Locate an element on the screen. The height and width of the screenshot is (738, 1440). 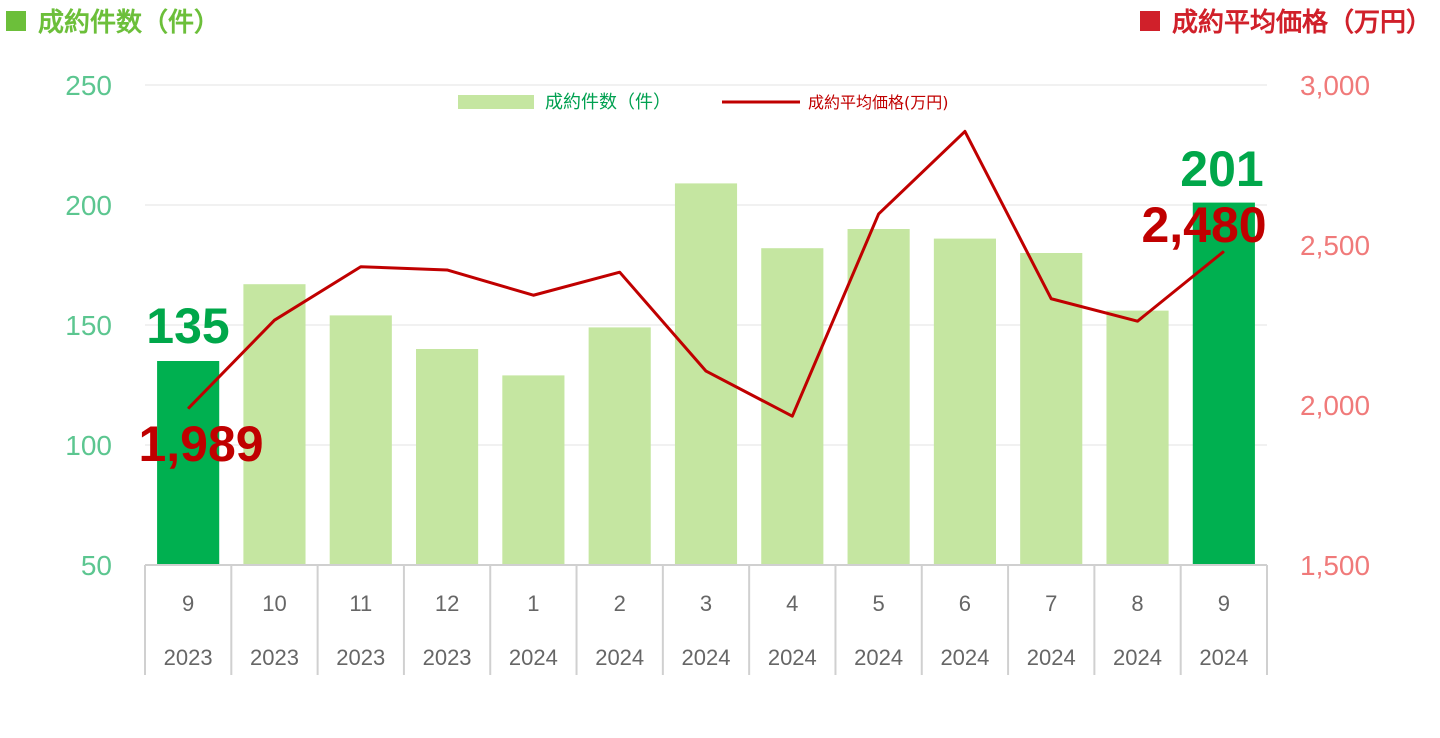
line-data-label: 1,989 is located at coordinates (200, 444).